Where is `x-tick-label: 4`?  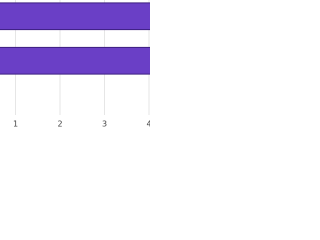
x-tick-label: 4 is located at coordinates (148, 124).